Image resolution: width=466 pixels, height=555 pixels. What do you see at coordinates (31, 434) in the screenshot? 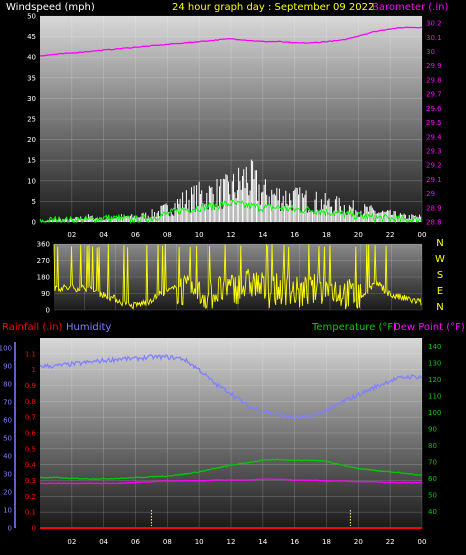
I see `rain-ytick-0.6: 0.6` at bounding box center [31, 434].